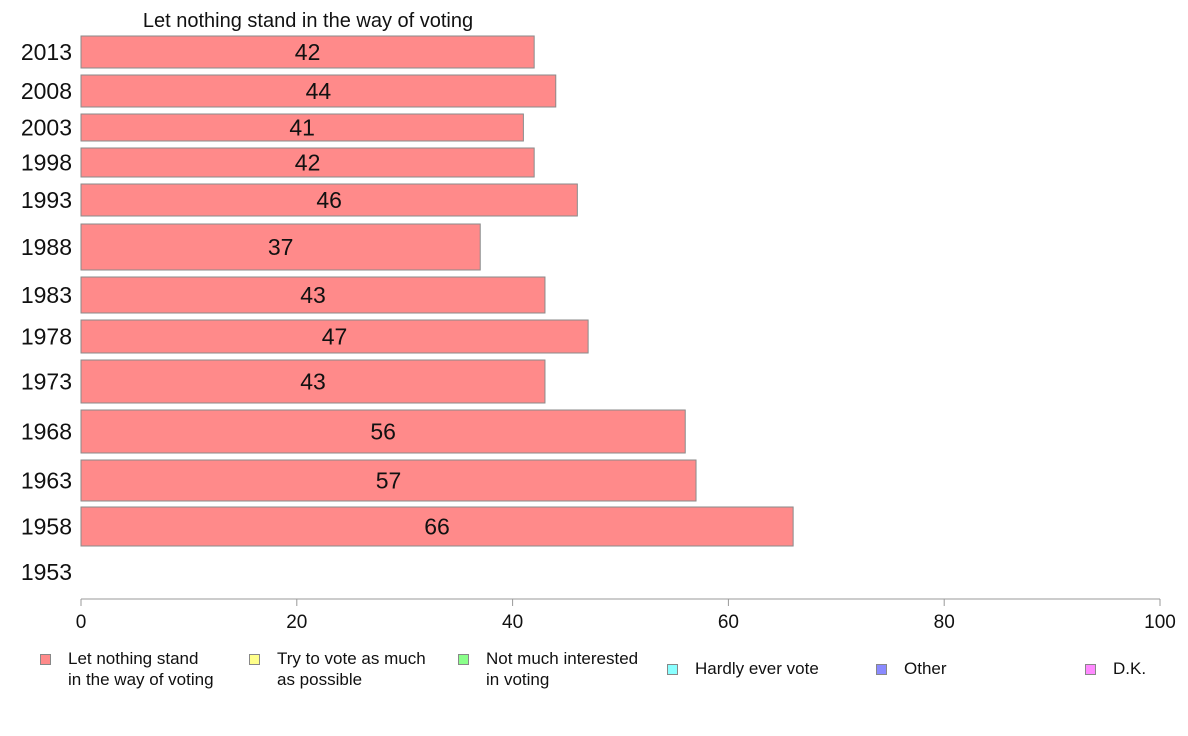 This screenshot has width=1188, height=736. I want to click on x-tick-label-20: 20, so click(296, 622).